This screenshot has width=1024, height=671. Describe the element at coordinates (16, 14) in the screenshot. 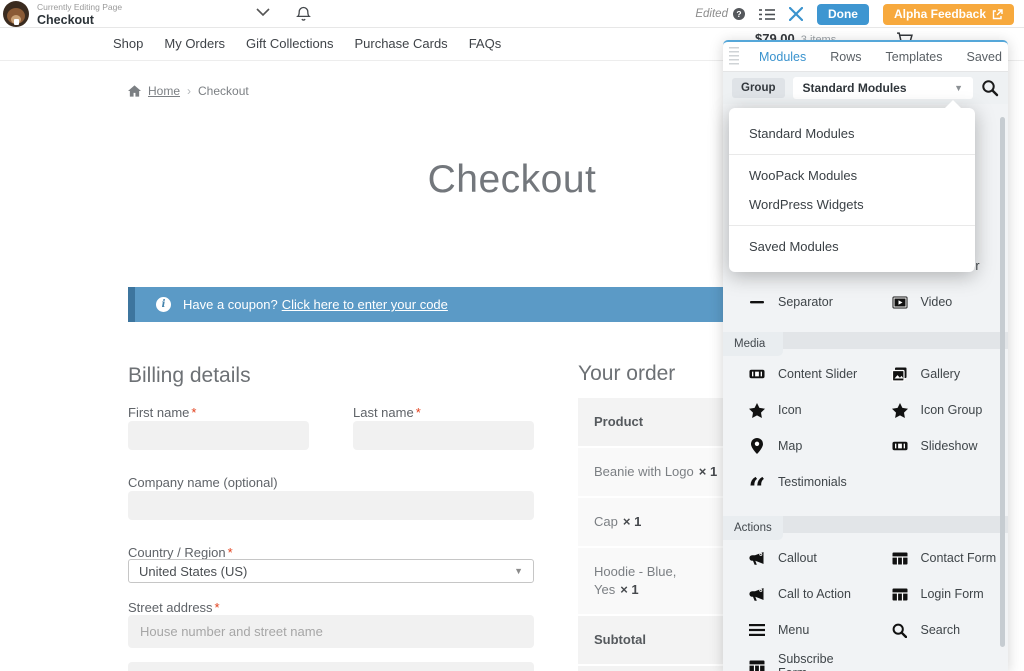

I see `beaver-builder-logo` at that location.